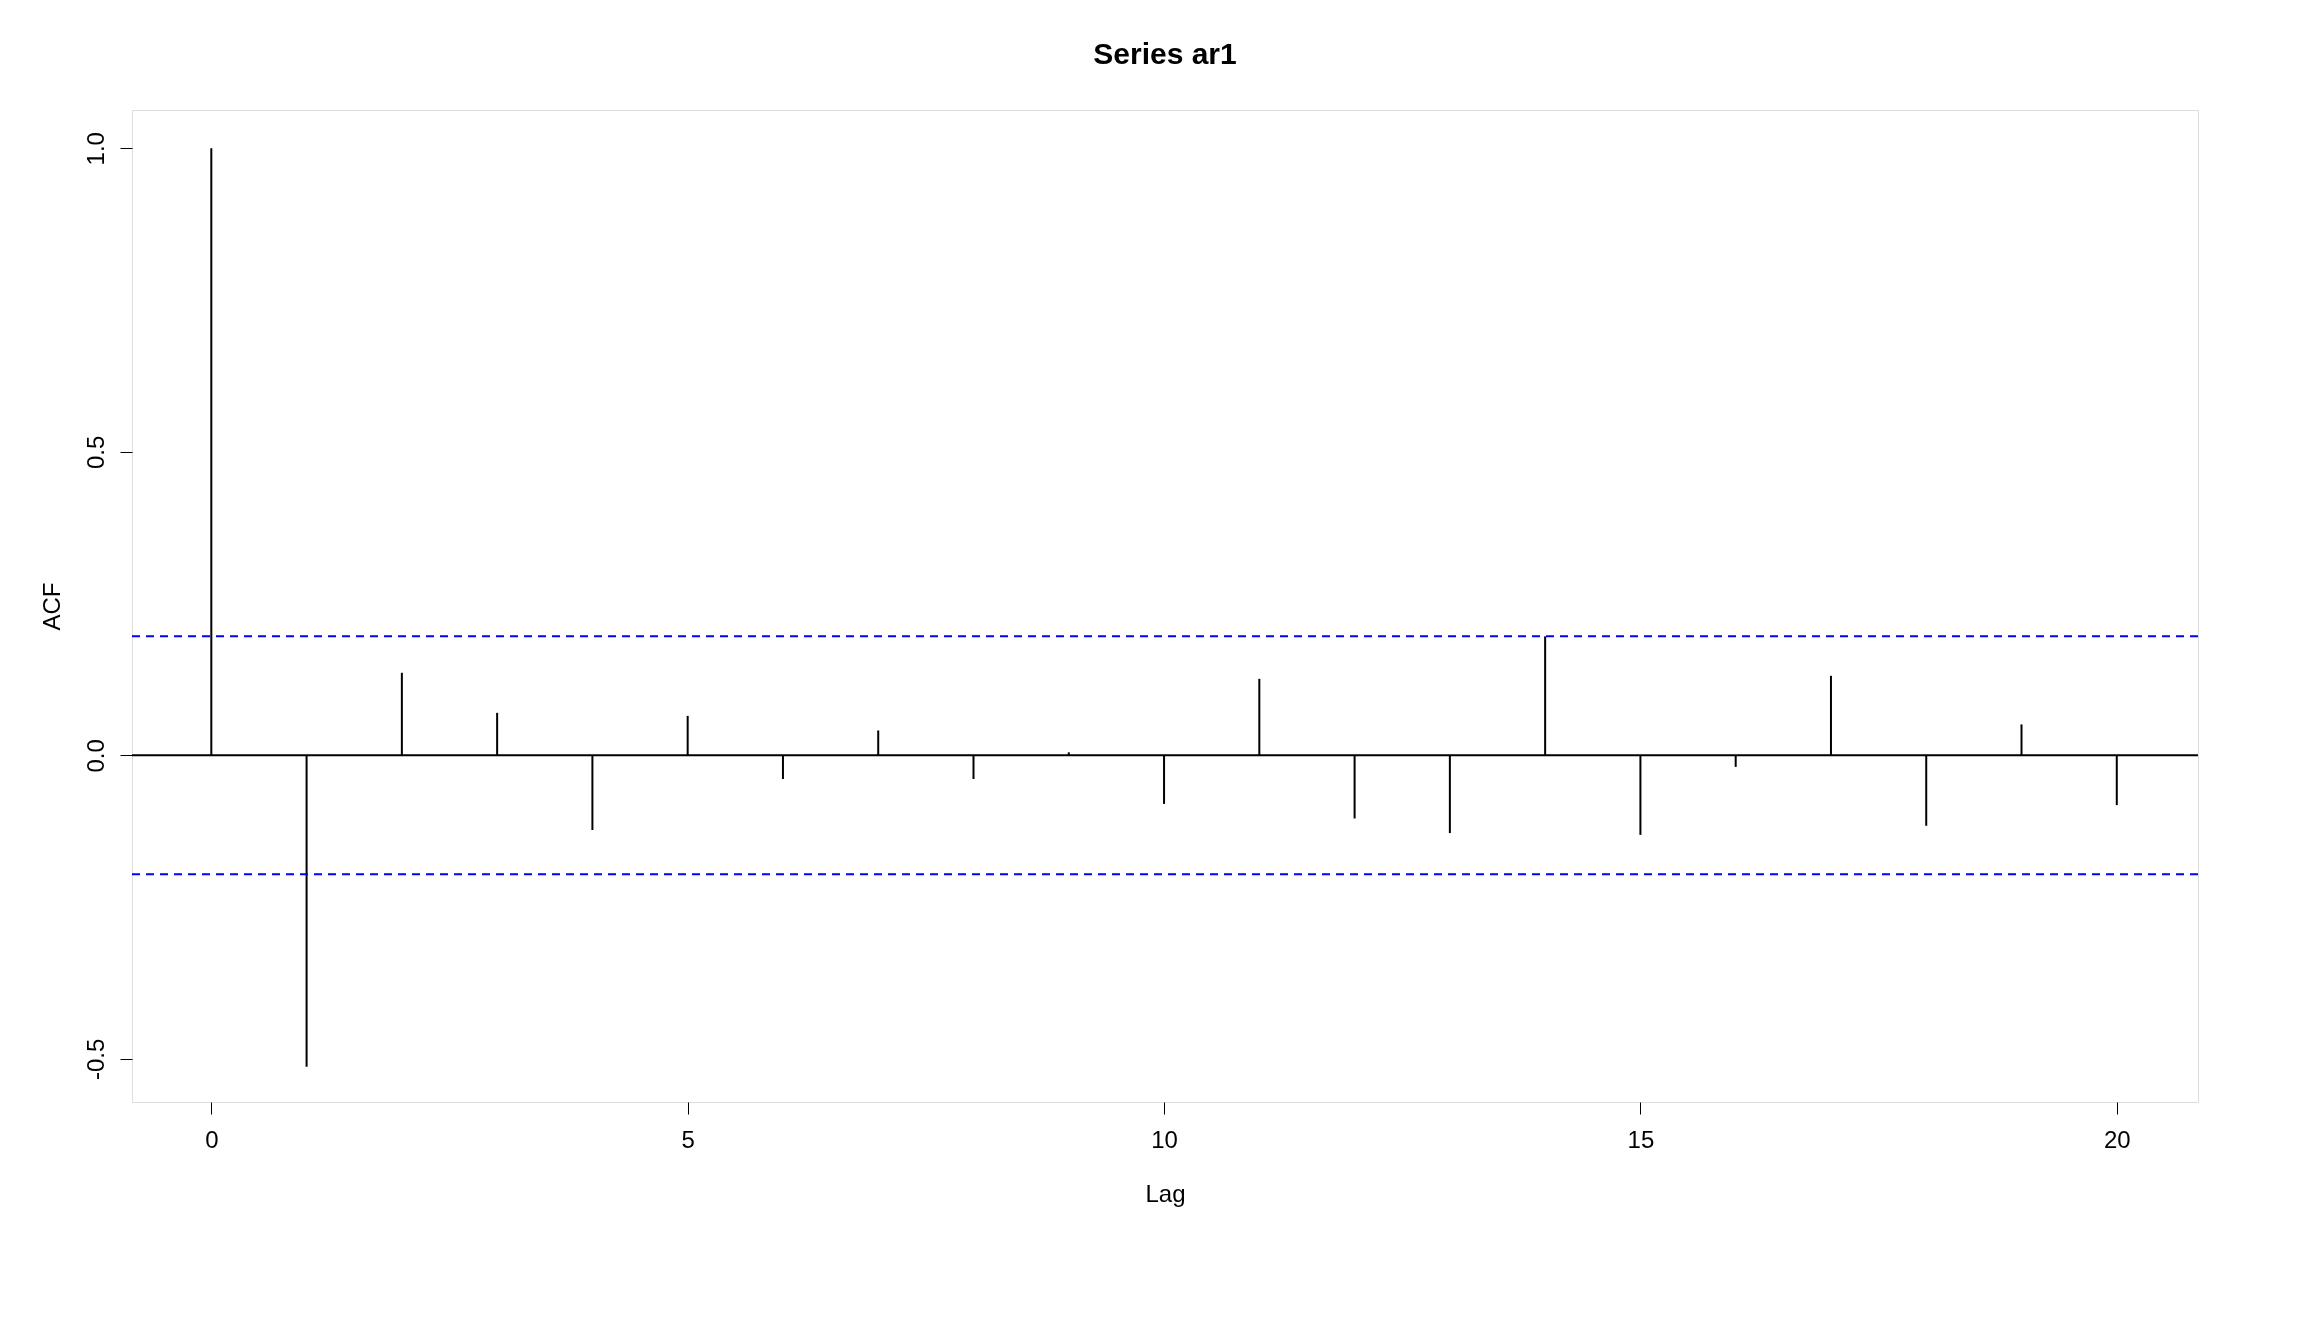 Image resolution: width=2304 pixels, height=1344 pixels. What do you see at coordinates (688, 1139) in the screenshot?
I see `x-tick-label: 5` at bounding box center [688, 1139].